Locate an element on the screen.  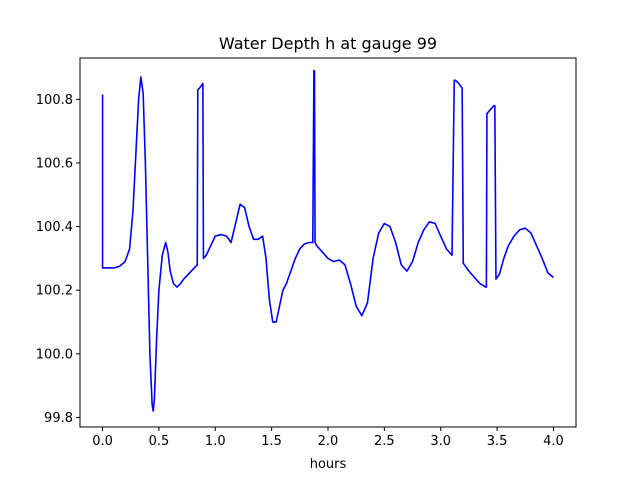
x-tick-label: 3.5 is located at coordinates (497, 441).